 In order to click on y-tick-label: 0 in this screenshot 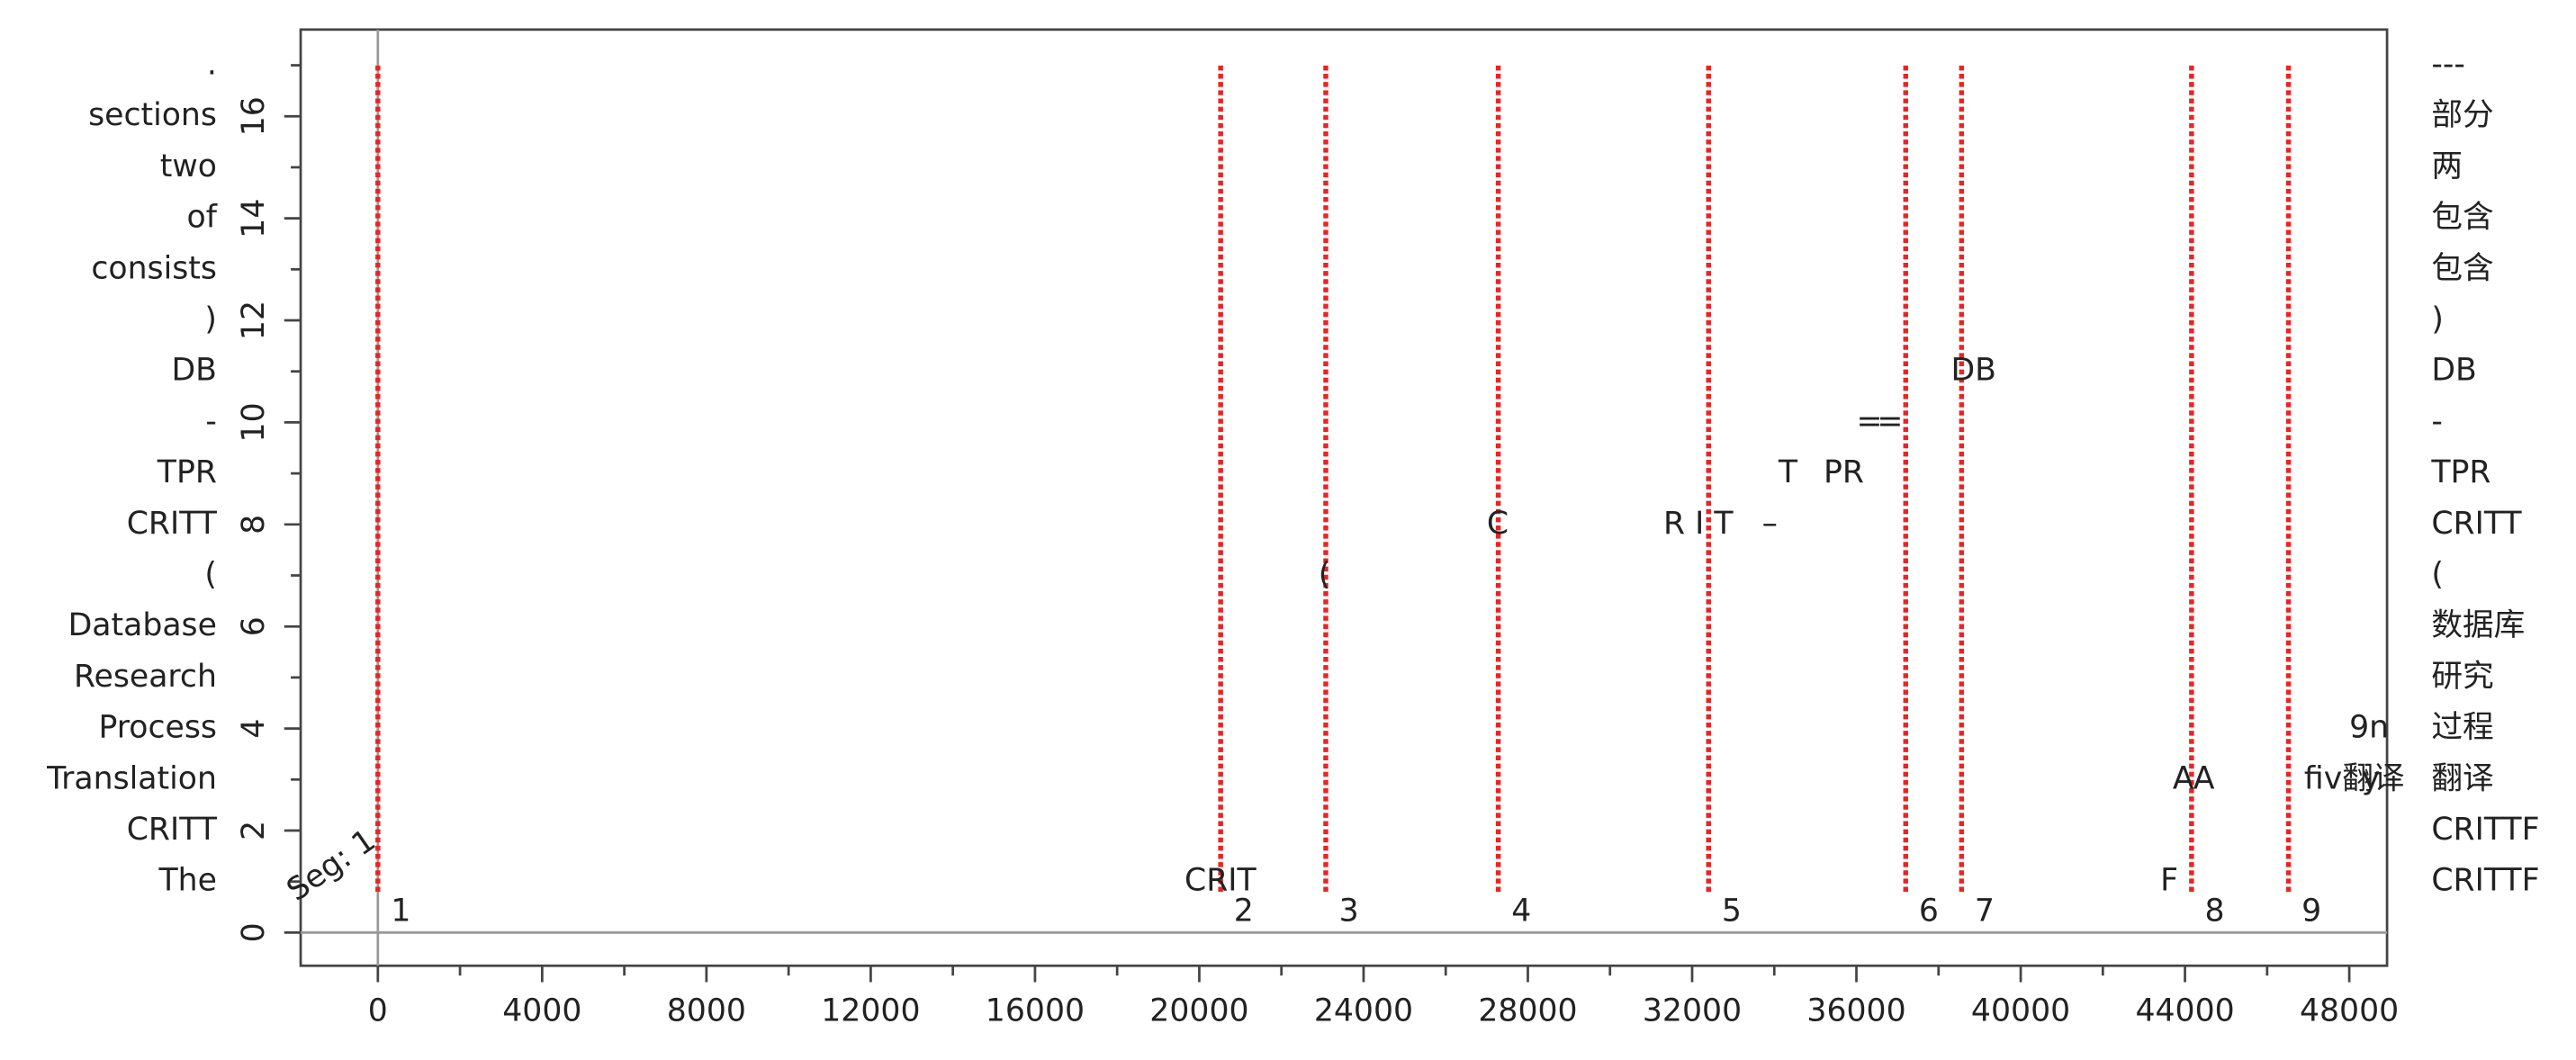, I will do `click(254, 932)`.